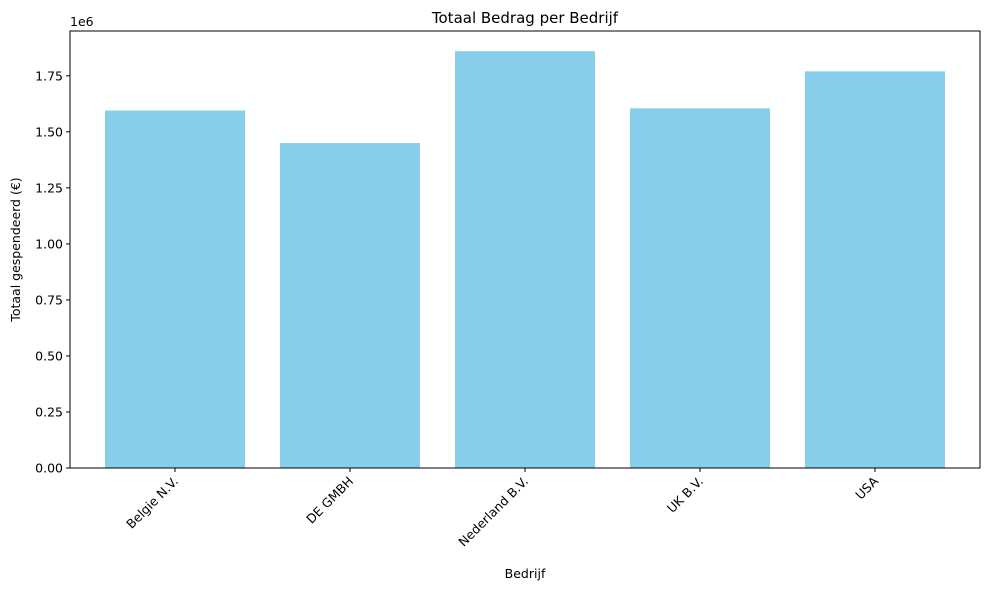 This screenshot has height=590, width=989. What do you see at coordinates (49, 243) in the screenshot?
I see `y-tick-label-4: 1.00` at bounding box center [49, 243].